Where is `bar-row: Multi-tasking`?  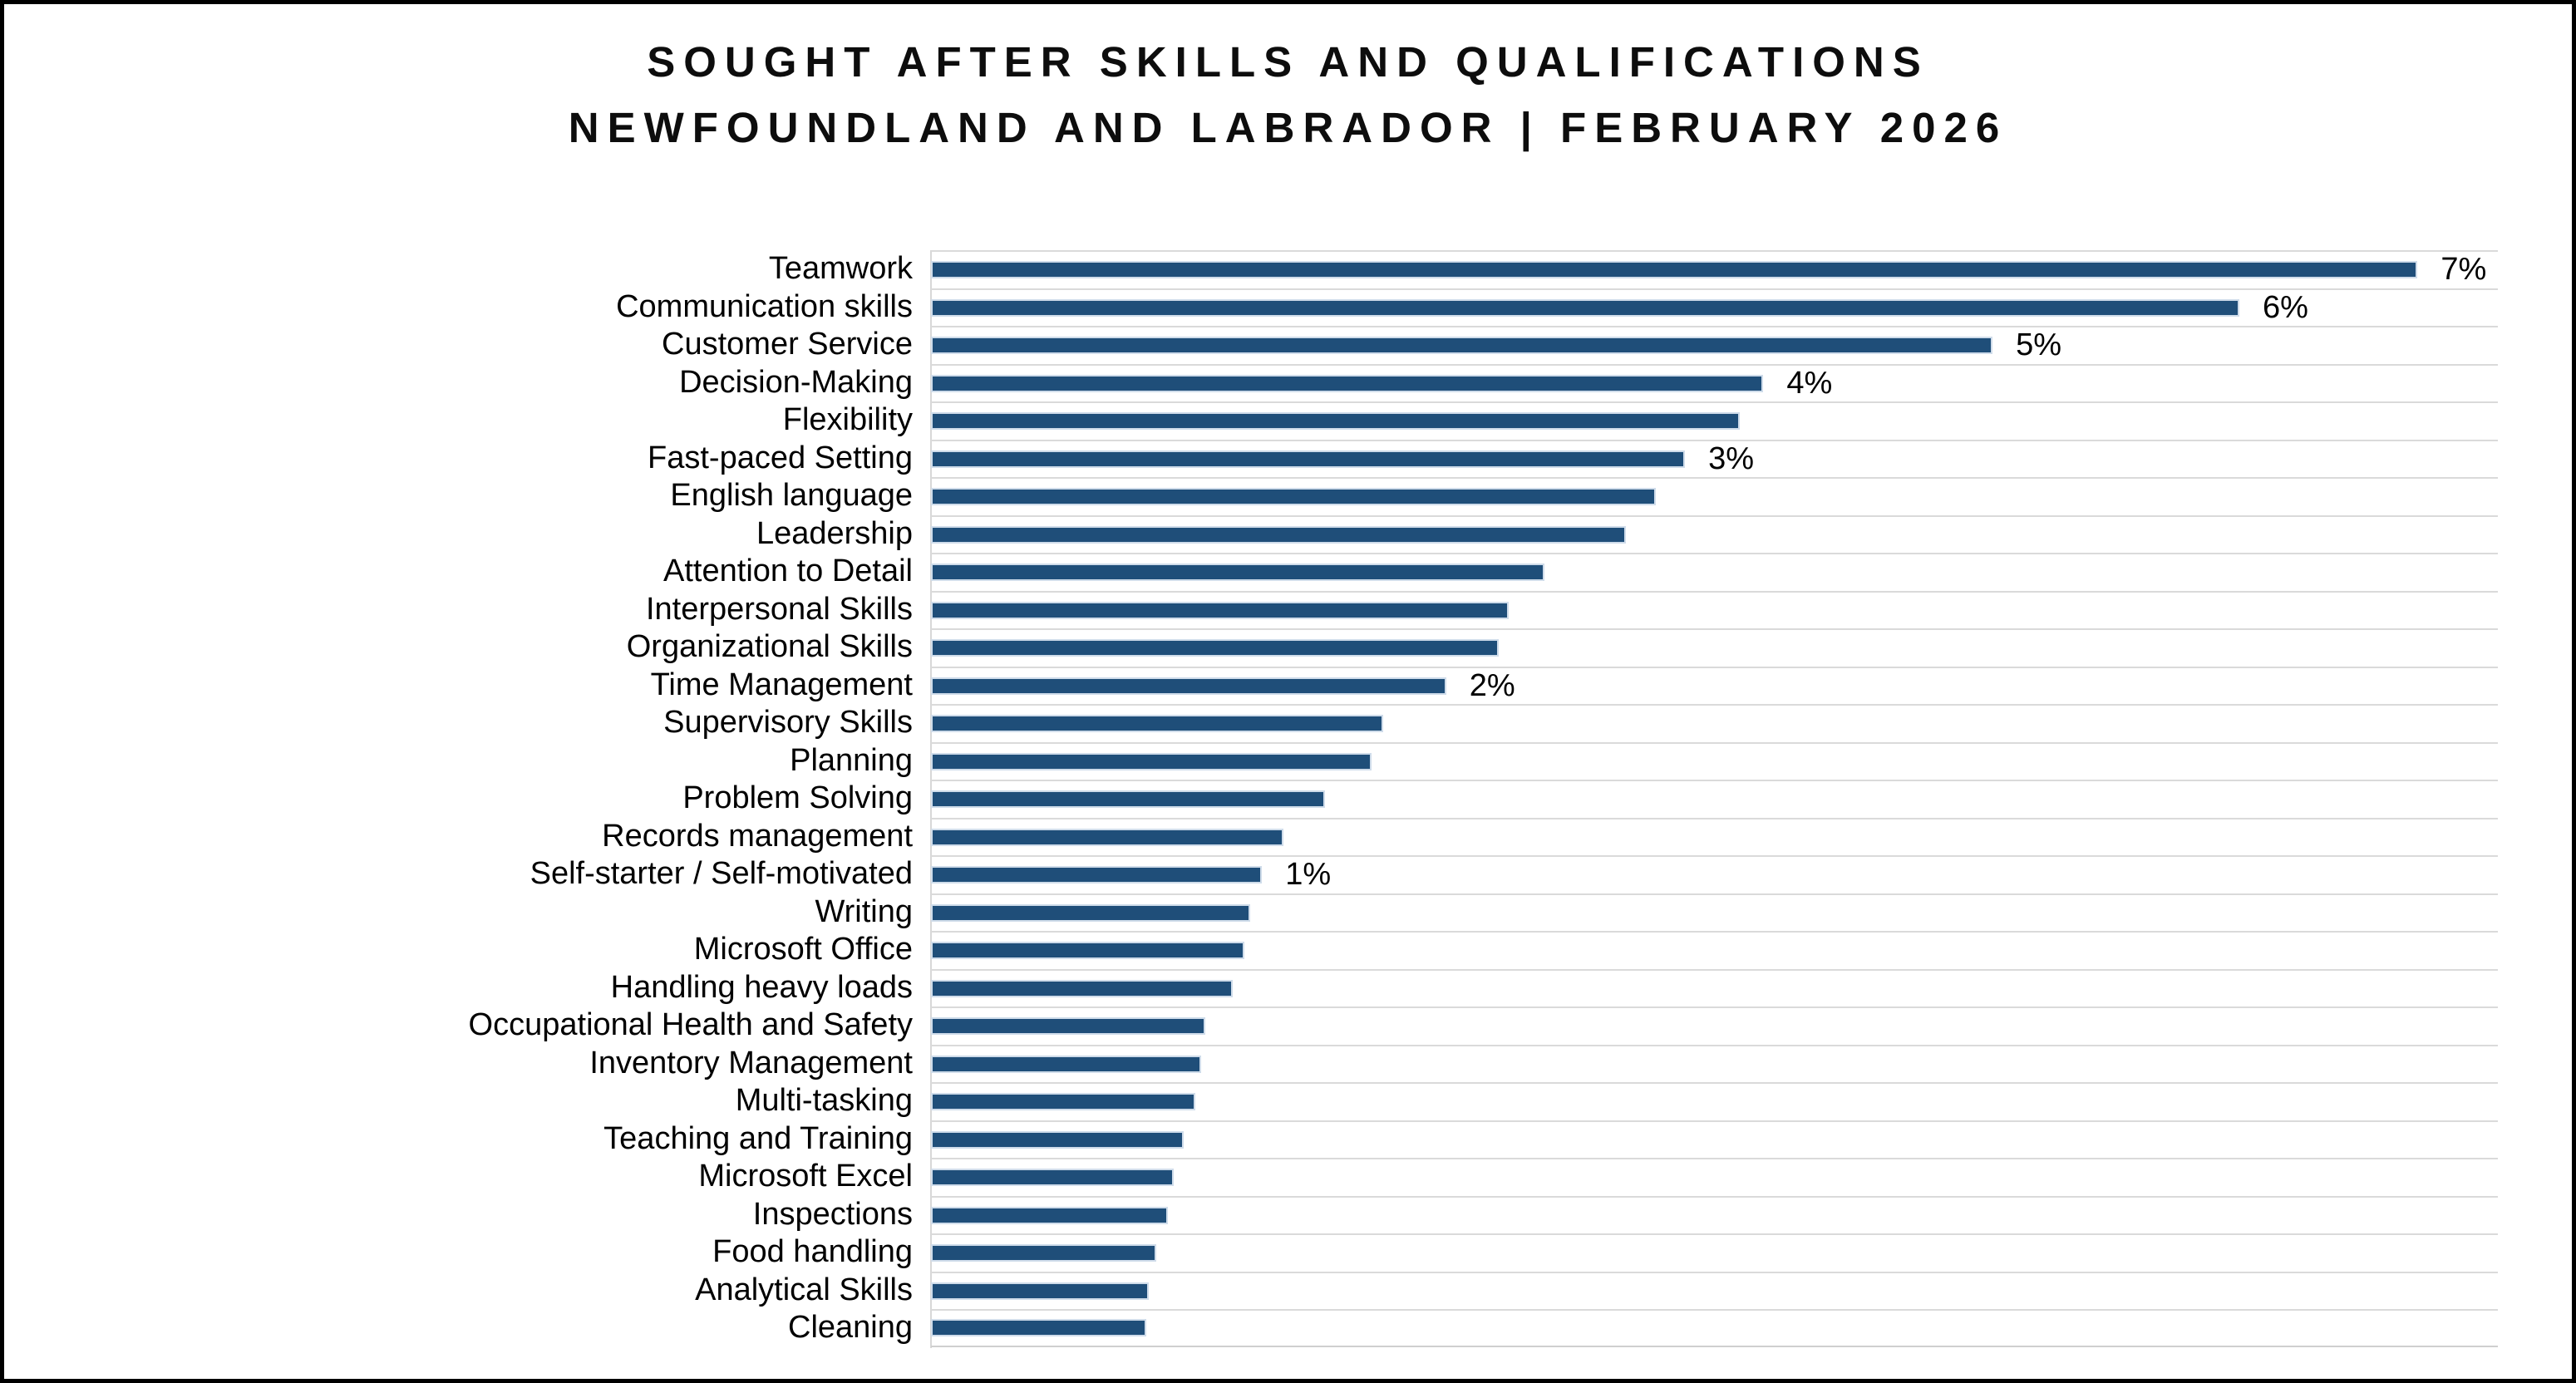
bar-row: Multi-tasking is located at coordinates (1251, 1101).